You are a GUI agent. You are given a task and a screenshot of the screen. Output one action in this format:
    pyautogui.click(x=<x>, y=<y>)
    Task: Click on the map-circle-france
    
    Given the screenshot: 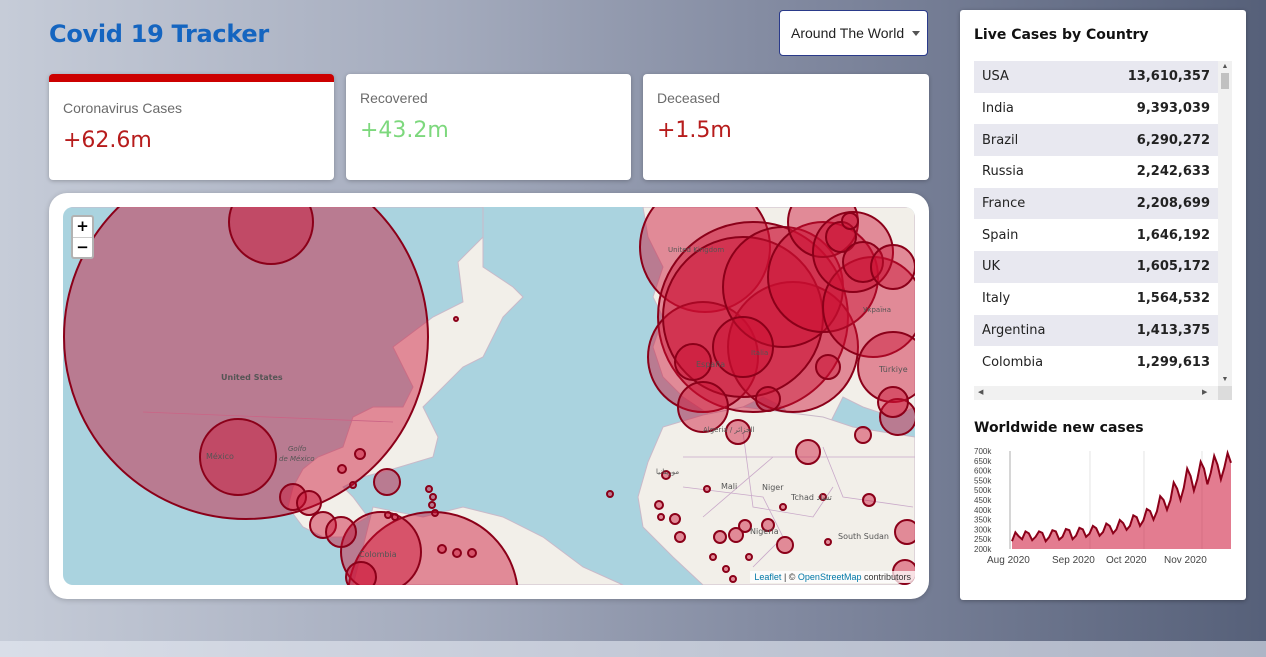 What is the action you would take?
    pyautogui.click(x=753, y=317)
    